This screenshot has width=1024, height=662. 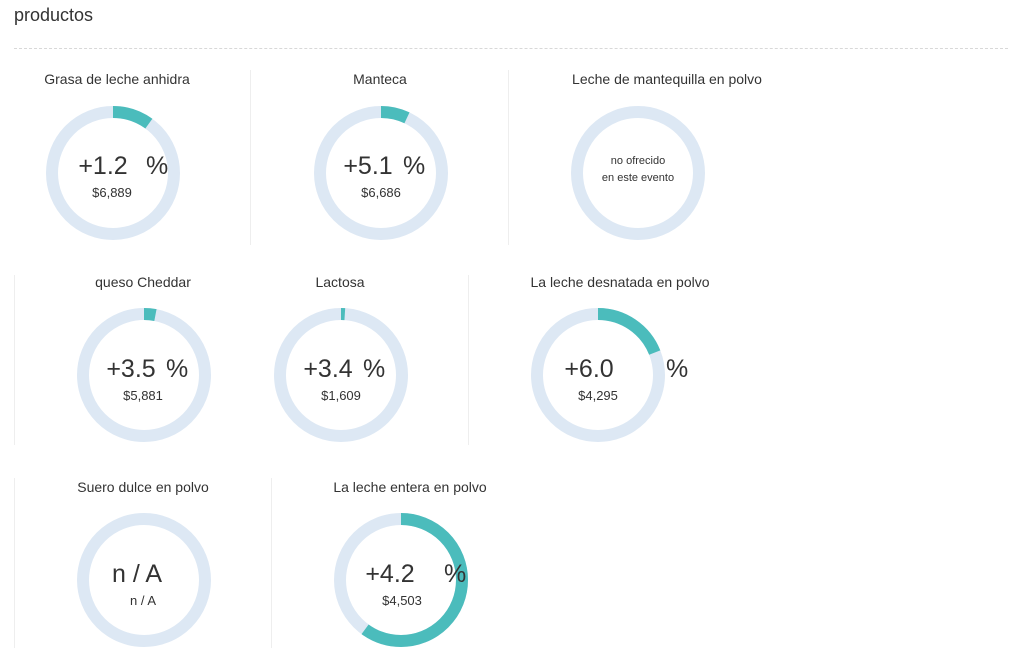 I want to click on price-change-value: n / A, so click(x=137, y=574).